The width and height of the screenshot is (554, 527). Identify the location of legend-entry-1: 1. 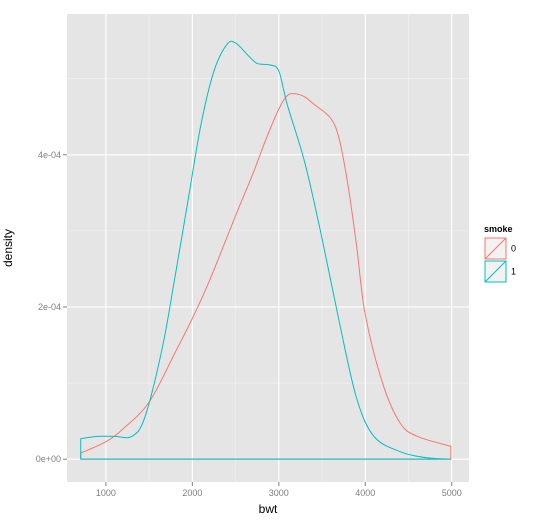
(499, 271).